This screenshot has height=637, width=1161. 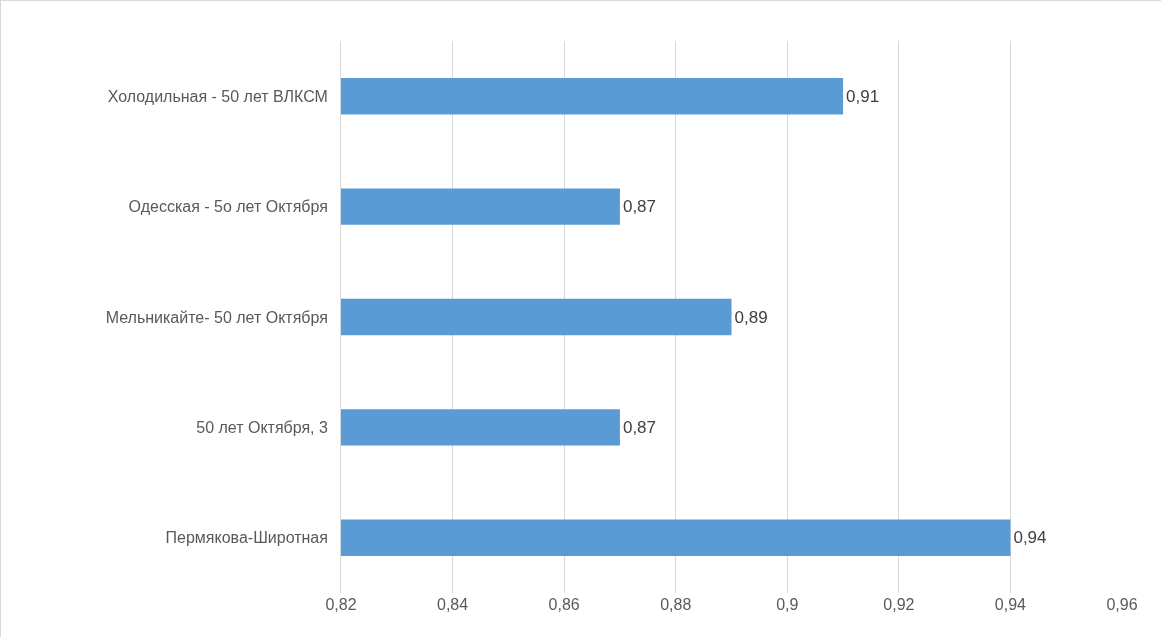 I want to click on x-tick-label: 0,92, so click(x=899, y=604).